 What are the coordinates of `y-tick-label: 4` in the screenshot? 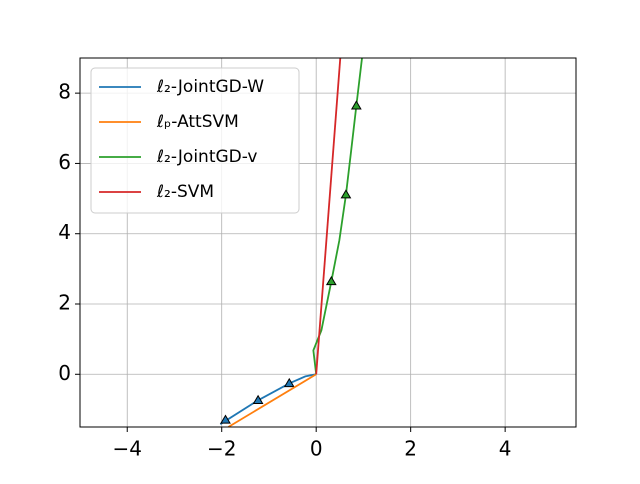 It's located at (64, 232).